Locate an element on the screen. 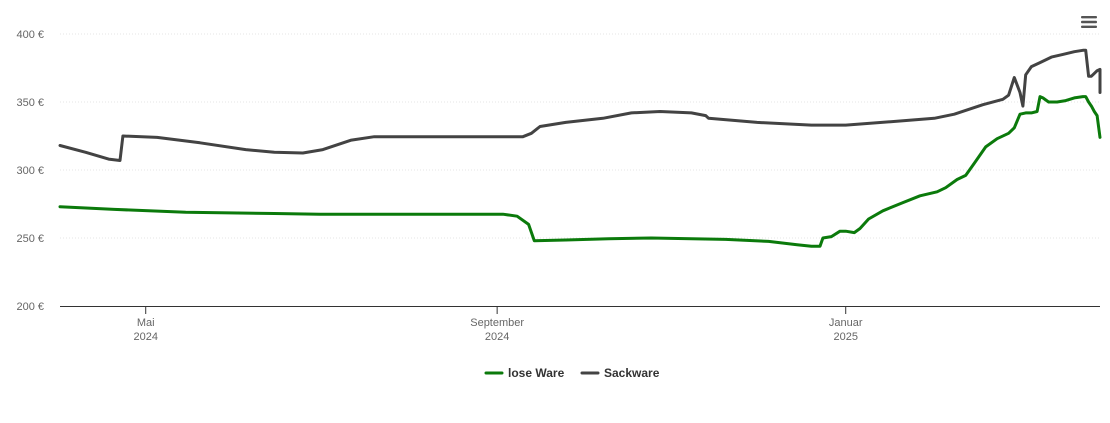 The image size is (1110, 423). y-axis: 200 € 250 € 300 € 350 € 400 € is located at coordinates (30, 171).